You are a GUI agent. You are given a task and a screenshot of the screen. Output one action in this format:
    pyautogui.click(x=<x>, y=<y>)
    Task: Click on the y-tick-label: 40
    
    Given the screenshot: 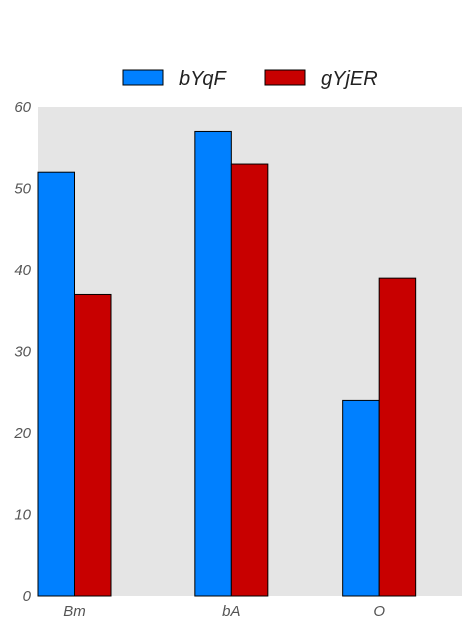 What is the action you would take?
    pyautogui.click(x=22, y=270)
    